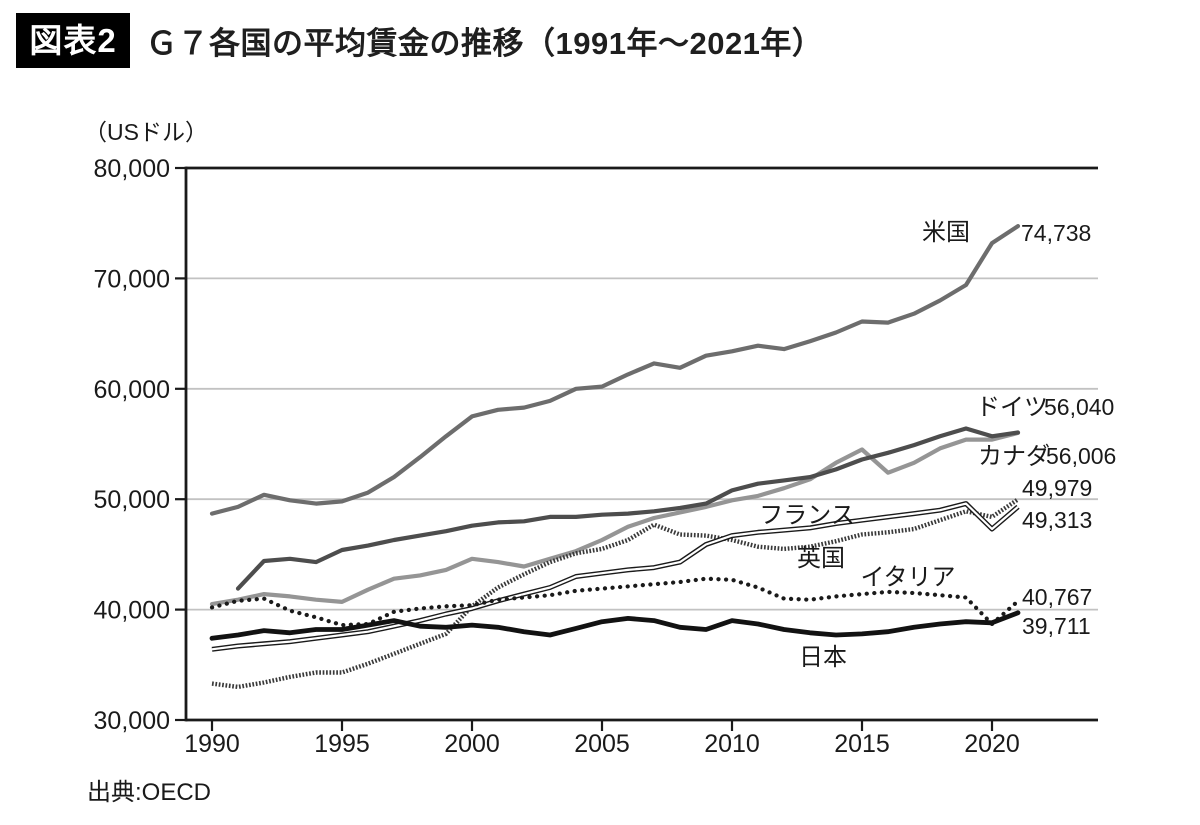  I want to click on y-axis-unit-label: （USドル）, so click(146, 132).